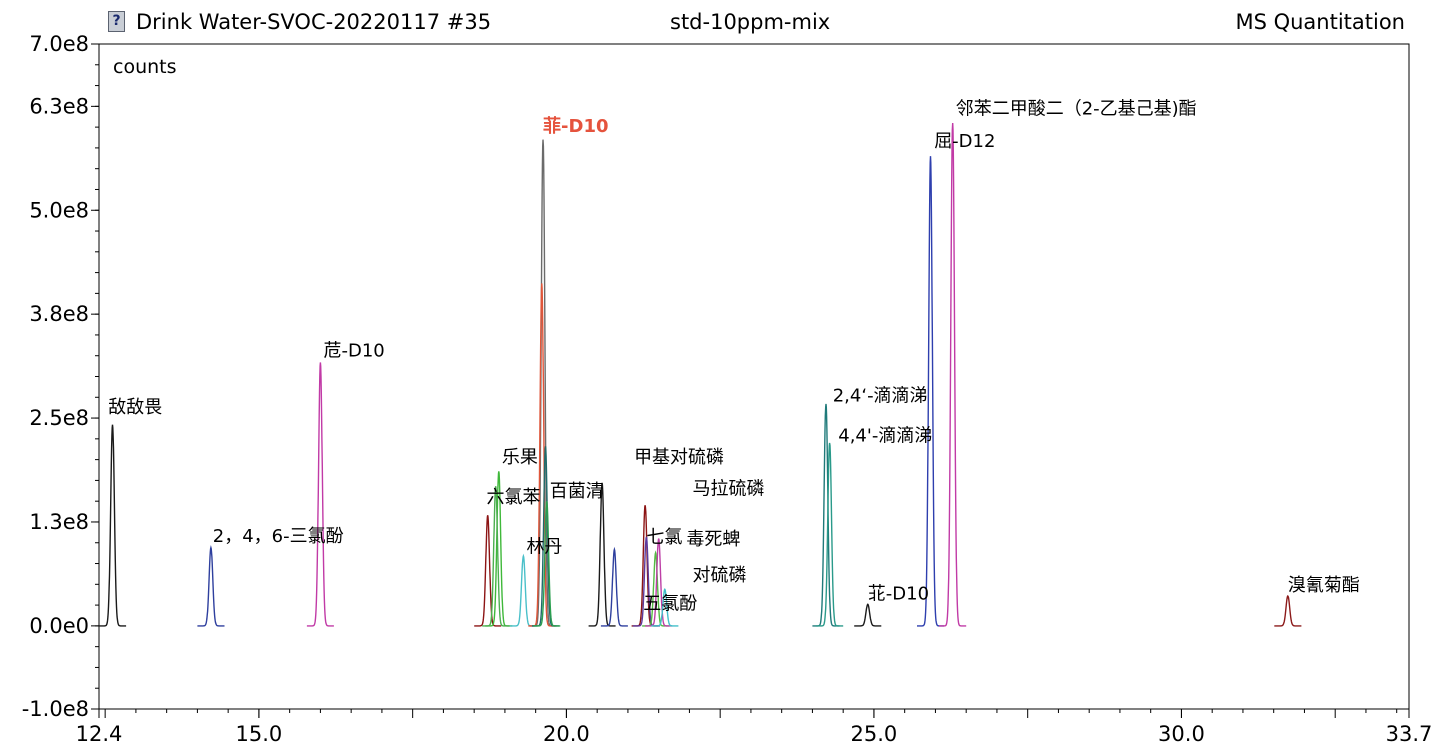  What do you see at coordinates (728, 489) in the screenshot?
I see `peak-label: 马拉硫磷` at bounding box center [728, 489].